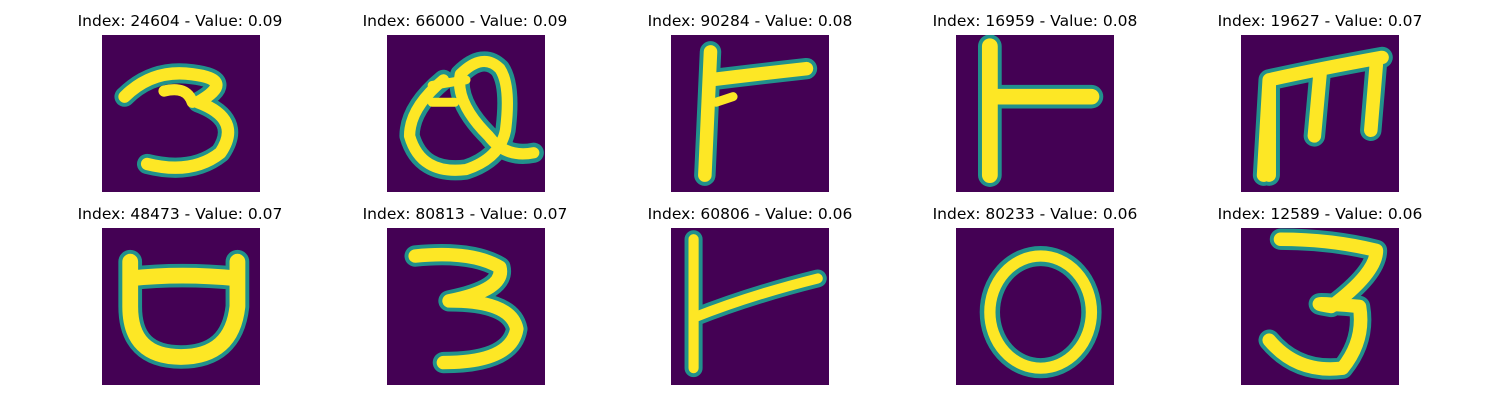 This screenshot has height=400, width=1500. I want to click on panel-5: Index: 19627 - Value: 0.07, so click(1320, 100).